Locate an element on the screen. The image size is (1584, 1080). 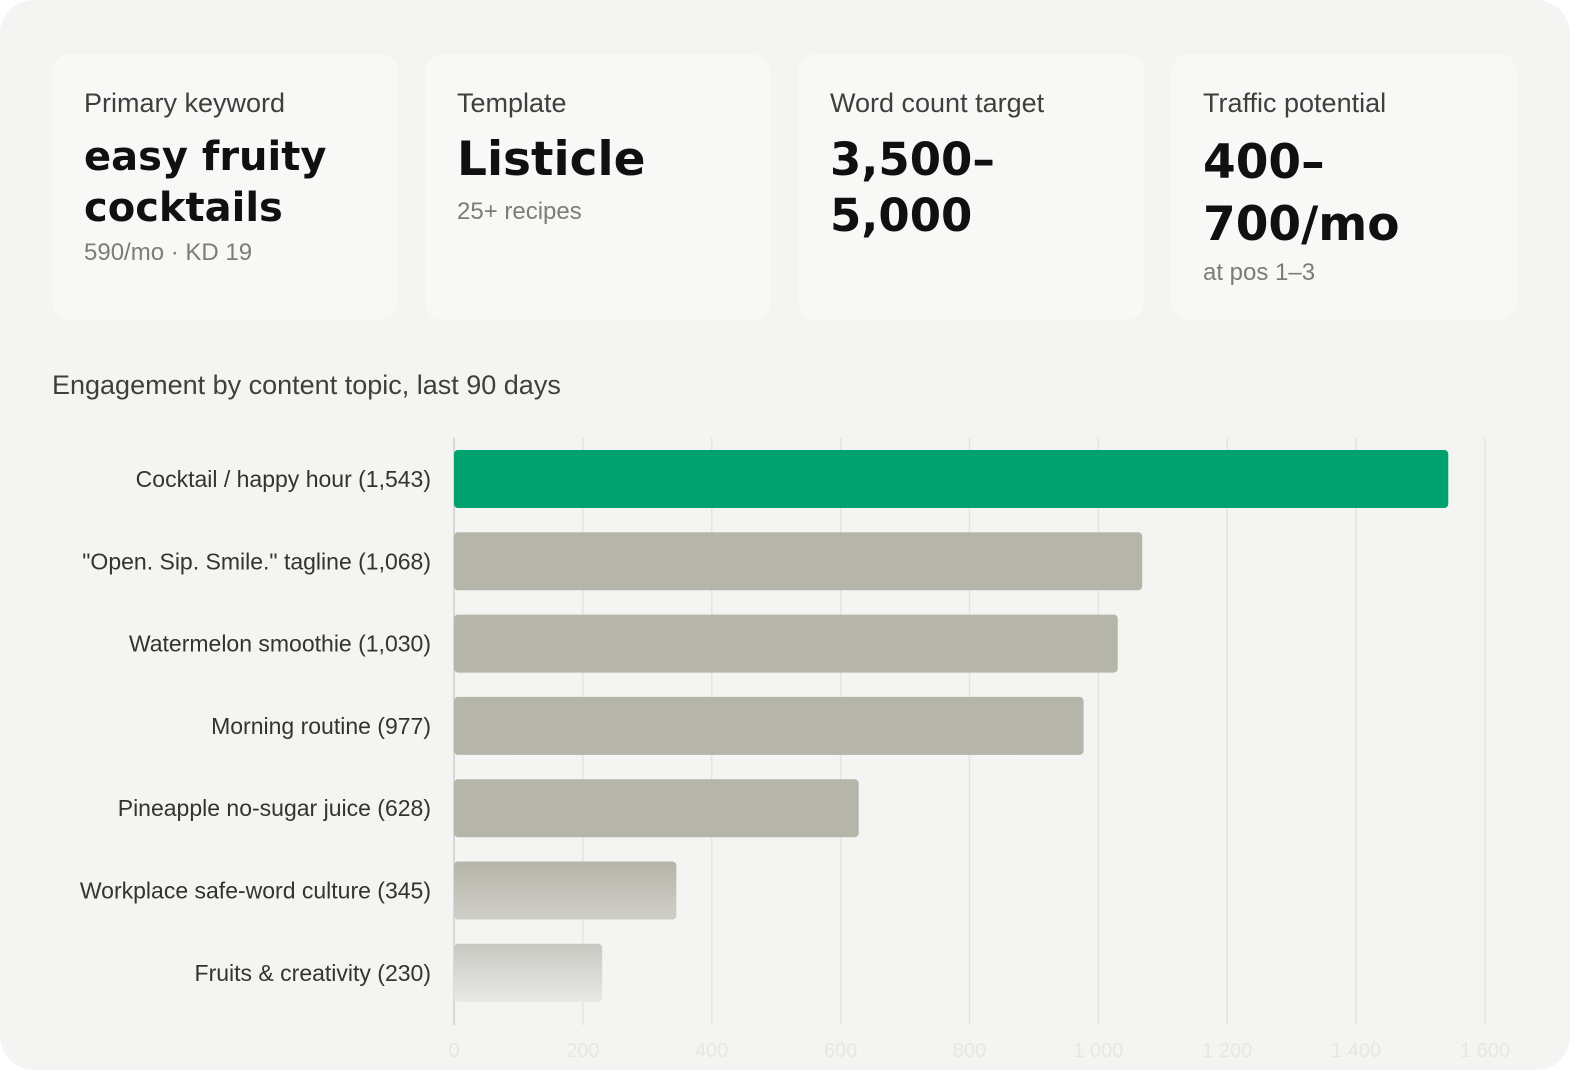
template-card: Template Listicle 25+ recipes is located at coordinates (598, 187).